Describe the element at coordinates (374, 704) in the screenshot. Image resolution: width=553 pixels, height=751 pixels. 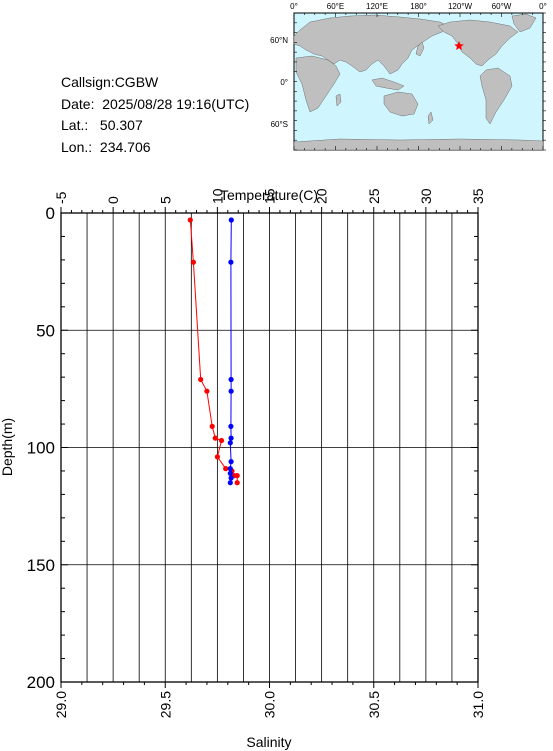
I see `bottom-axis-tick-label: 30.5` at that location.